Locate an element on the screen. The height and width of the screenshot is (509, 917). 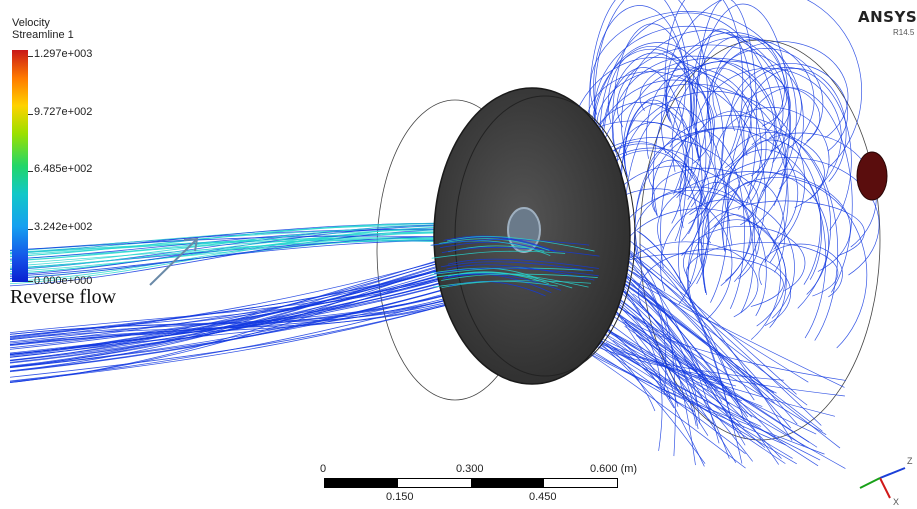
legend-tick-2: 9.727e+002 is located at coordinates (63, 112).